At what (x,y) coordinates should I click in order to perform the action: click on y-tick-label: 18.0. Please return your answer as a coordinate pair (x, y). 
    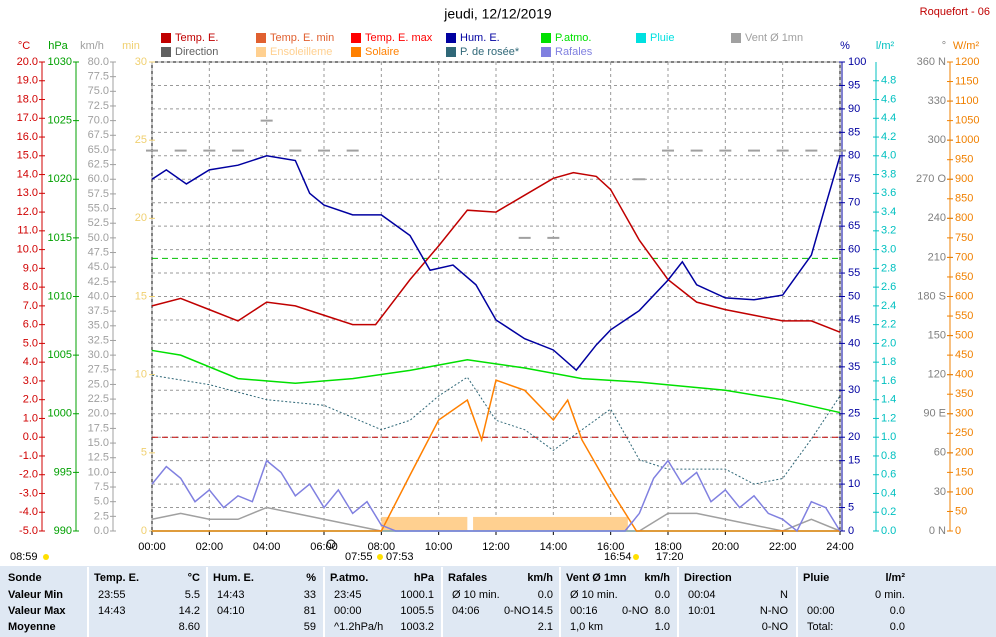
    Looking at the image, I should click on (27, 99).